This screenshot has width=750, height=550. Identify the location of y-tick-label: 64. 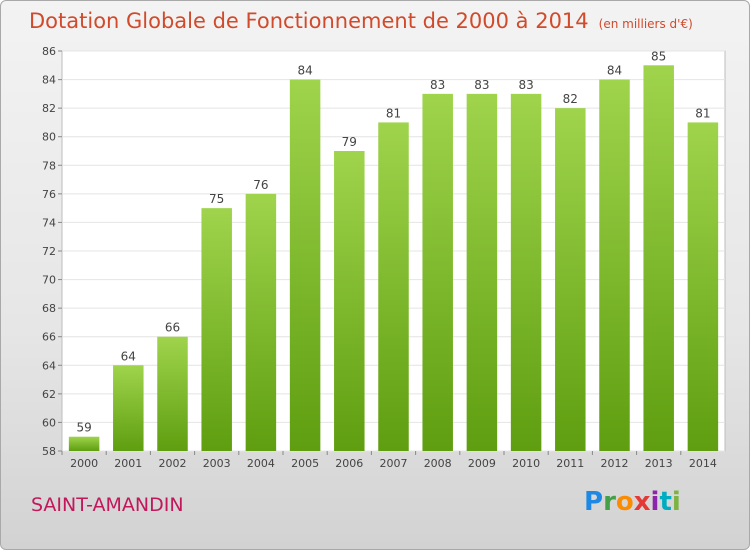
(49, 365).